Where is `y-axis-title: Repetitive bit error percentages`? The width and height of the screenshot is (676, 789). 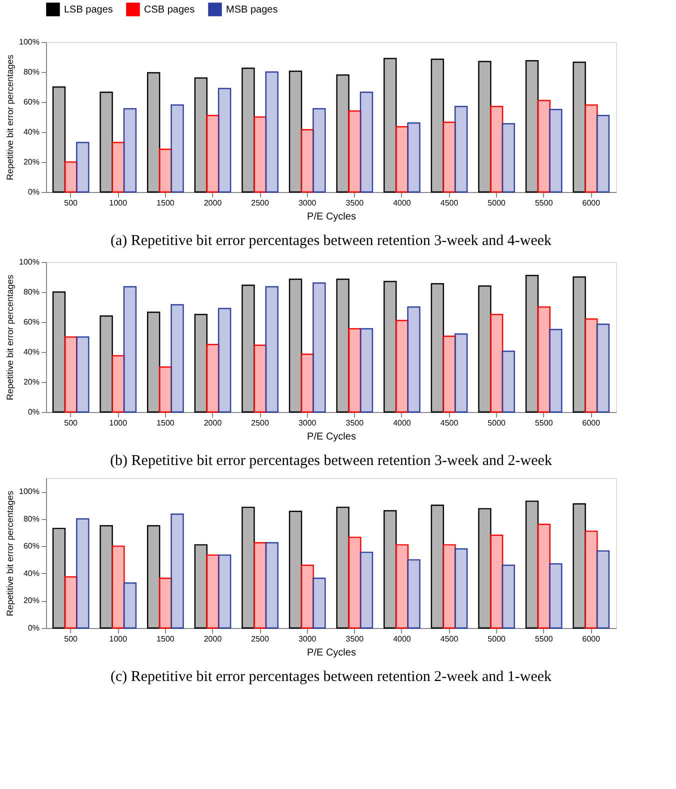
y-axis-title: Repetitive bit error percentages is located at coordinates (10, 337).